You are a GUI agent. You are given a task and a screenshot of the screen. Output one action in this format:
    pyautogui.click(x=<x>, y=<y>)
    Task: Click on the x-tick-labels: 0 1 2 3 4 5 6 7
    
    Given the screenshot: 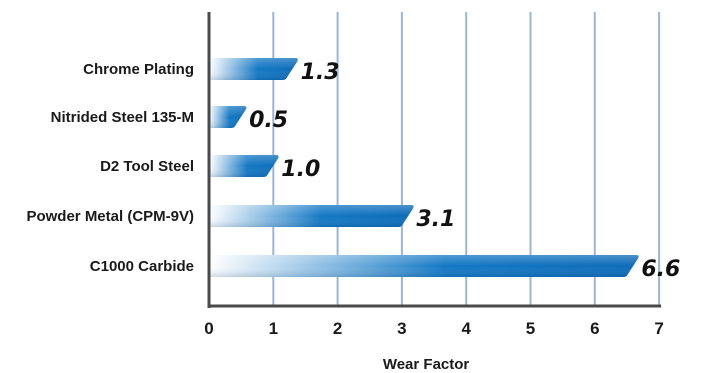 What is the action you would take?
    pyautogui.click(x=434, y=328)
    